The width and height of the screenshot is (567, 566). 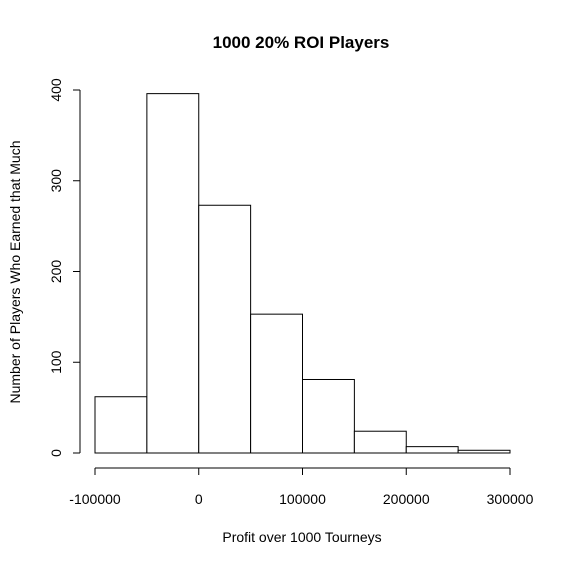 What do you see at coordinates (301, 42) in the screenshot?
I see `chart-title: 1000 20% ROI Players` at bounding box center [301, 42].